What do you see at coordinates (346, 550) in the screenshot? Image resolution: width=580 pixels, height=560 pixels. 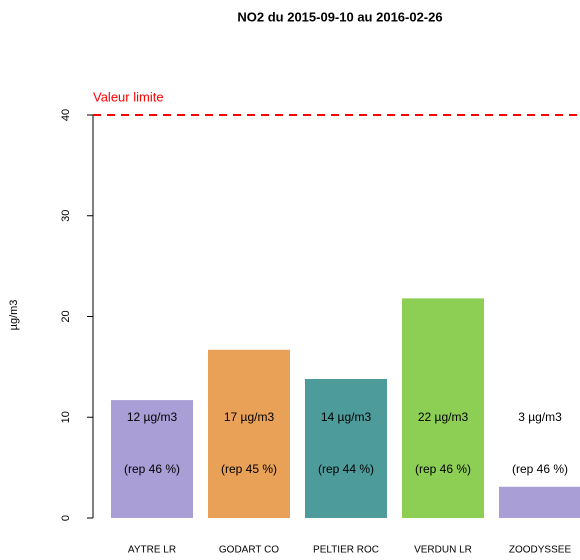 I see `x-tick-label: PELTIER ROC` at bounding box center [346, 550].